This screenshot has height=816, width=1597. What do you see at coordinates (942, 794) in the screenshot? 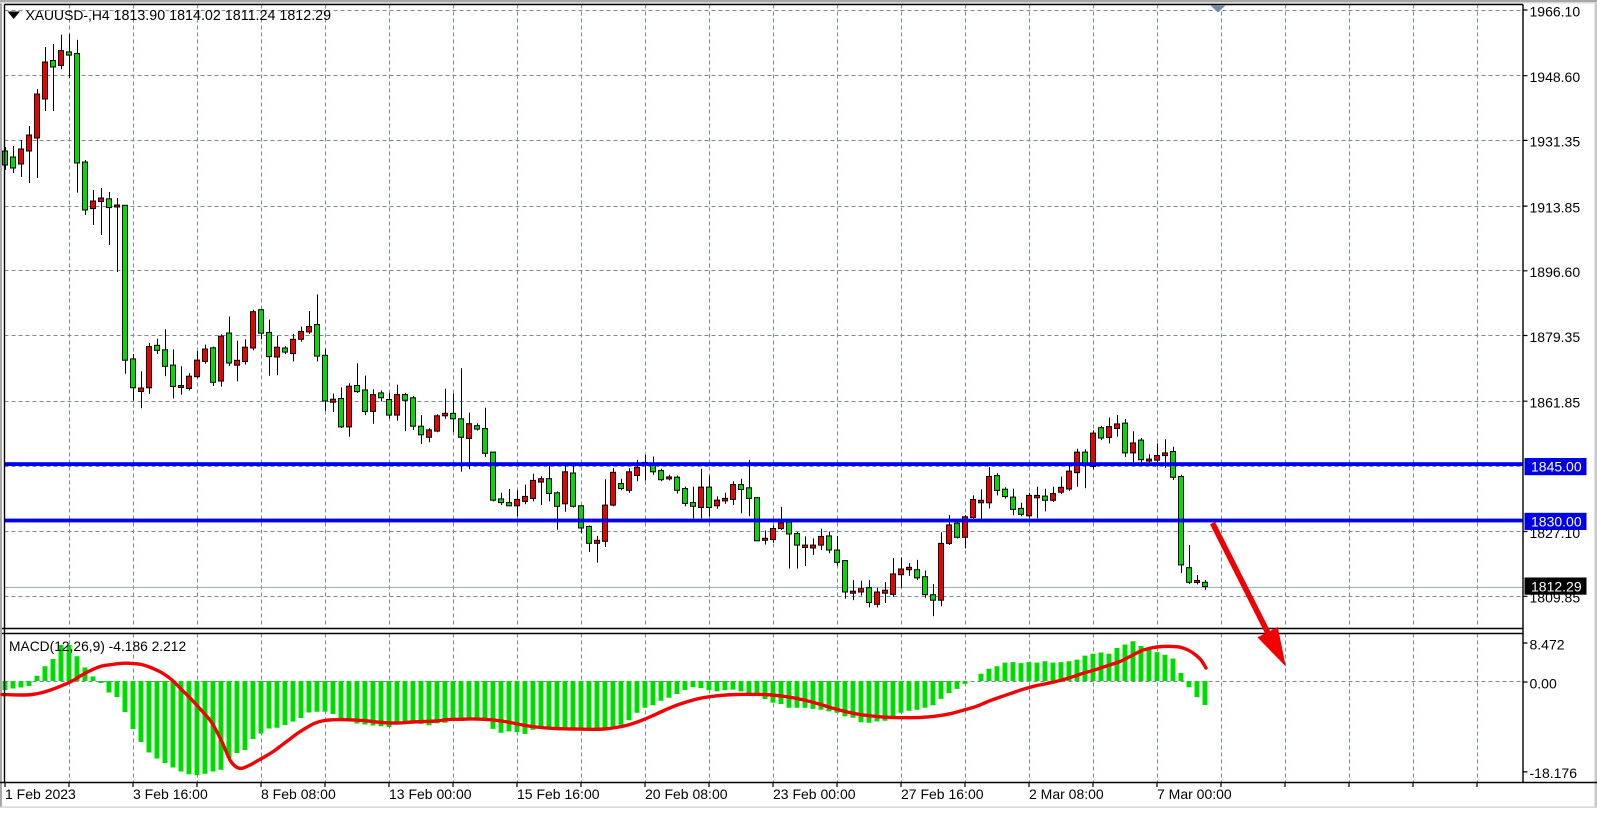
I see `svg-text: 27 Feb 16:00` at bounding box center [942, 794].